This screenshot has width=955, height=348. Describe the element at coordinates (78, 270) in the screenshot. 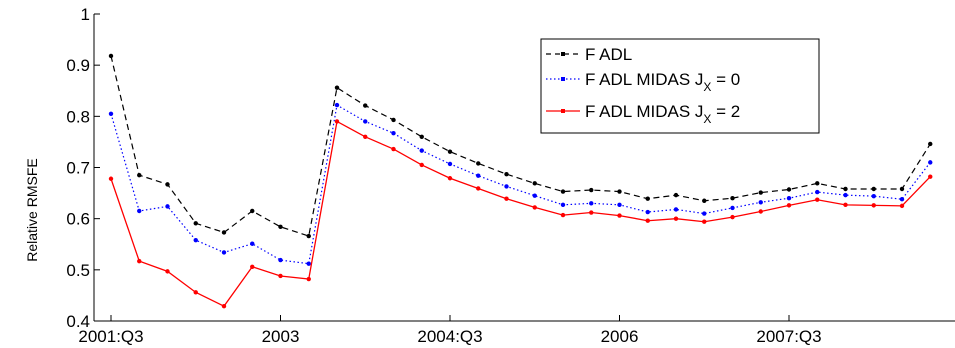

I see `y-tick-label: 0.5` at that location.